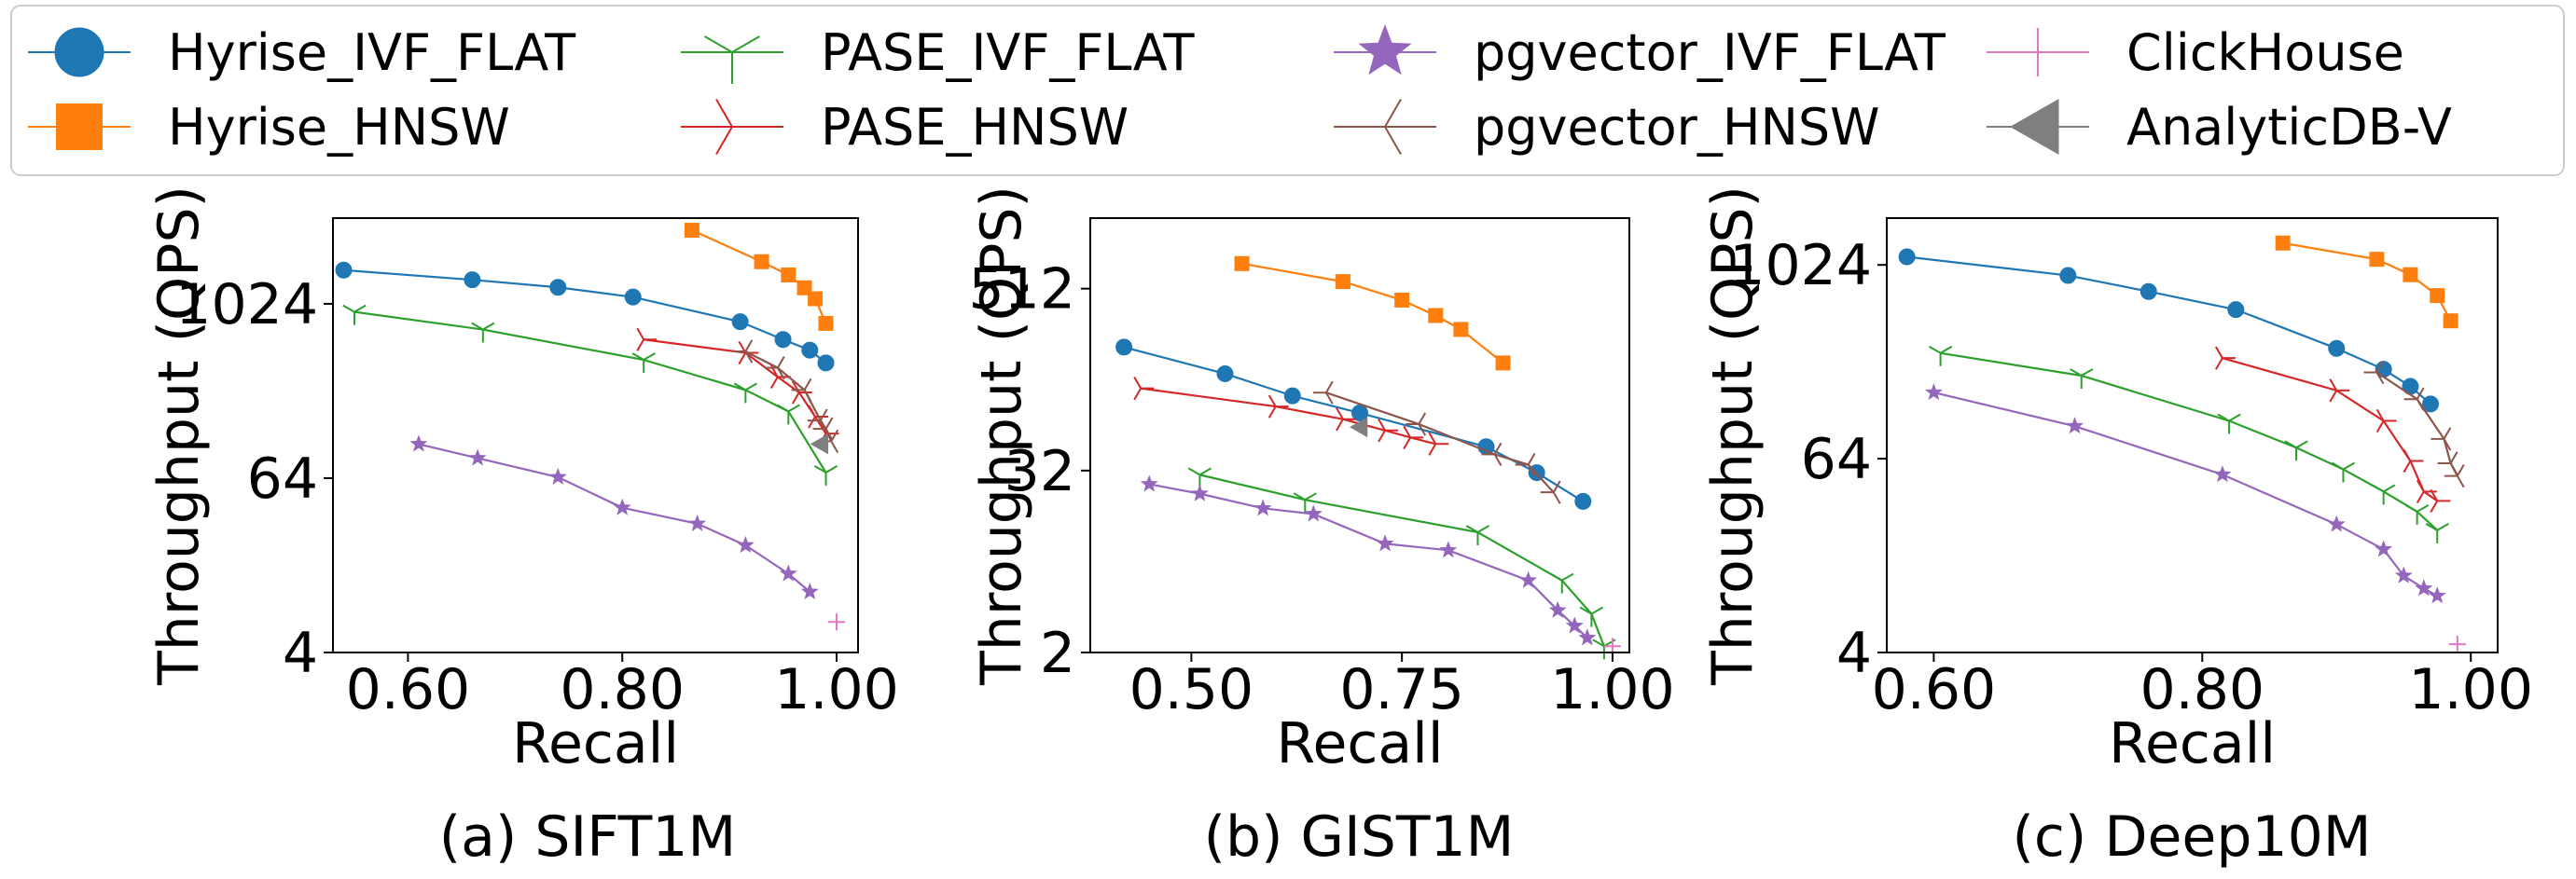 The height and width of the screenshot is (879, 2576). What do you see at coordinates (2195, 52) in the screenshot?
I see `legend-item-clickhouse: ClickHouse` at bounding box center [2195, 52].